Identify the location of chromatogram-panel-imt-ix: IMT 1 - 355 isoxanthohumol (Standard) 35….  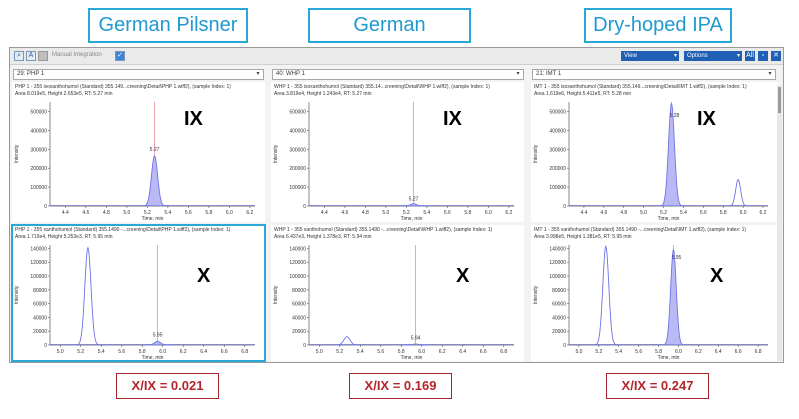
(654, 152).